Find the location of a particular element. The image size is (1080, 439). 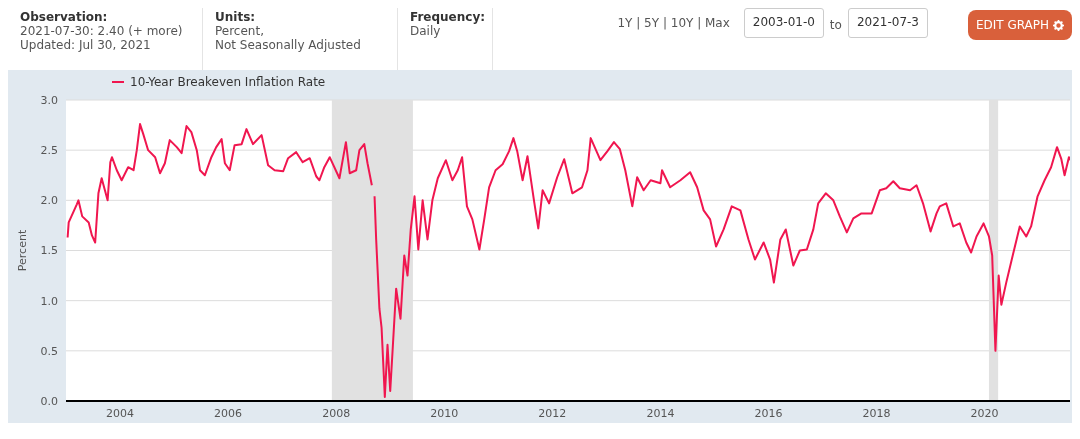

y-tick-label: 2.0 is located at coordinates (49, 201).